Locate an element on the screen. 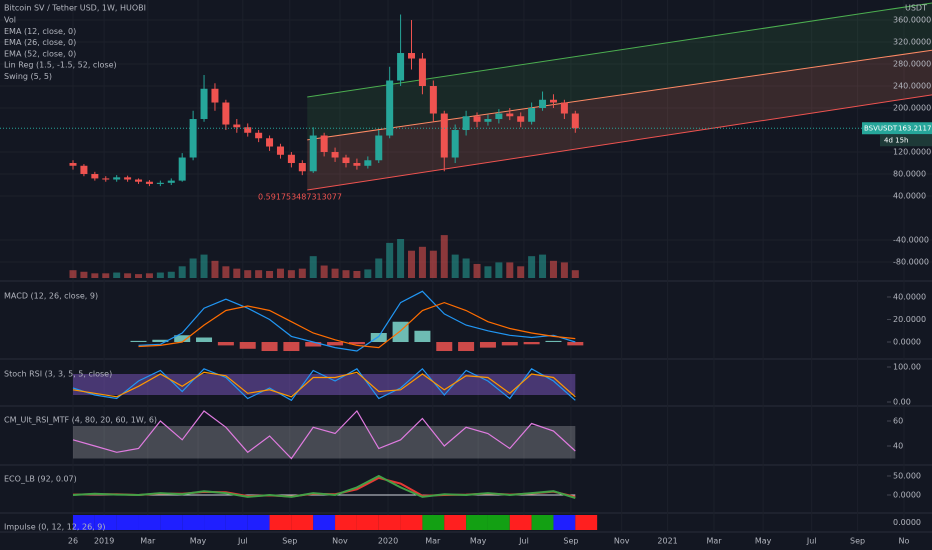 This screenshot has height=550, width=932. y-tick-label: 40.0000 is located at coordinates (909, 296).